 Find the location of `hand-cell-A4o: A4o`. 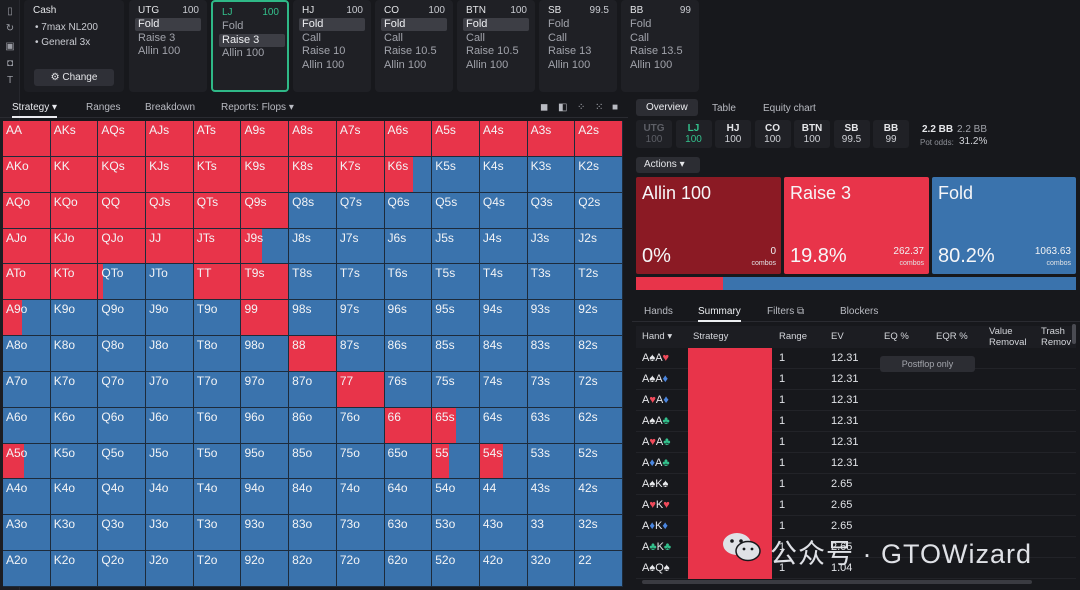

hand-cell-A4o: A4o is located at coordinates (27, 497).